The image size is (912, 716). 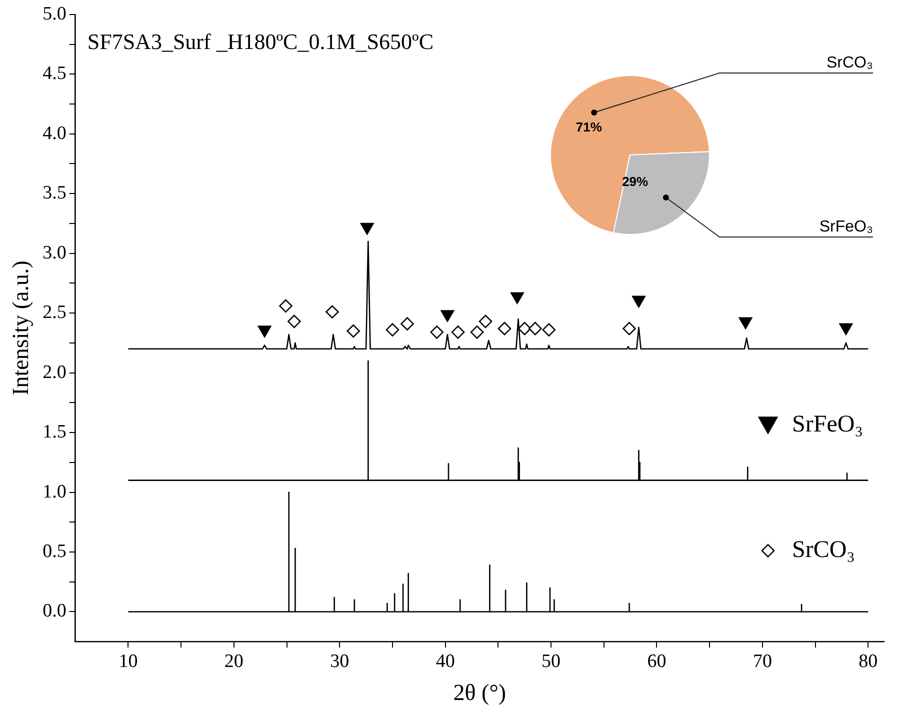 What do you see at coordinates (551, 661) in the screenshot?
I see `x-tick-label: 50` at bounding box center [551, 661].